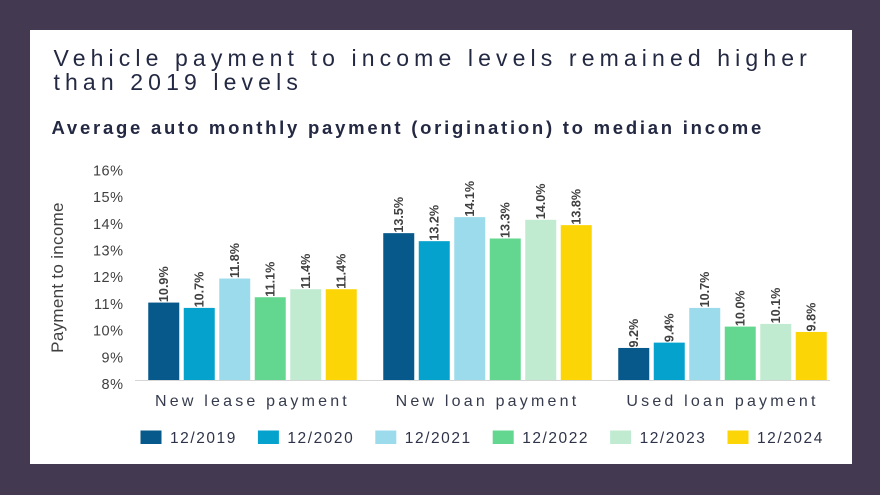  Describe the element at coordinates (673, 438) in the screenshot. I see `svg-text: 12/2023` at that location.